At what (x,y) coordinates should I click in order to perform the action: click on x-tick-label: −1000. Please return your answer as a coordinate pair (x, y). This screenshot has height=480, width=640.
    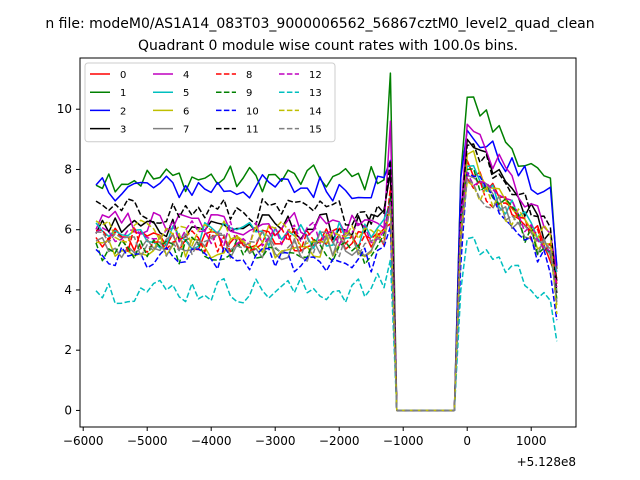
    Looking at the image, I should click on (403, 441).